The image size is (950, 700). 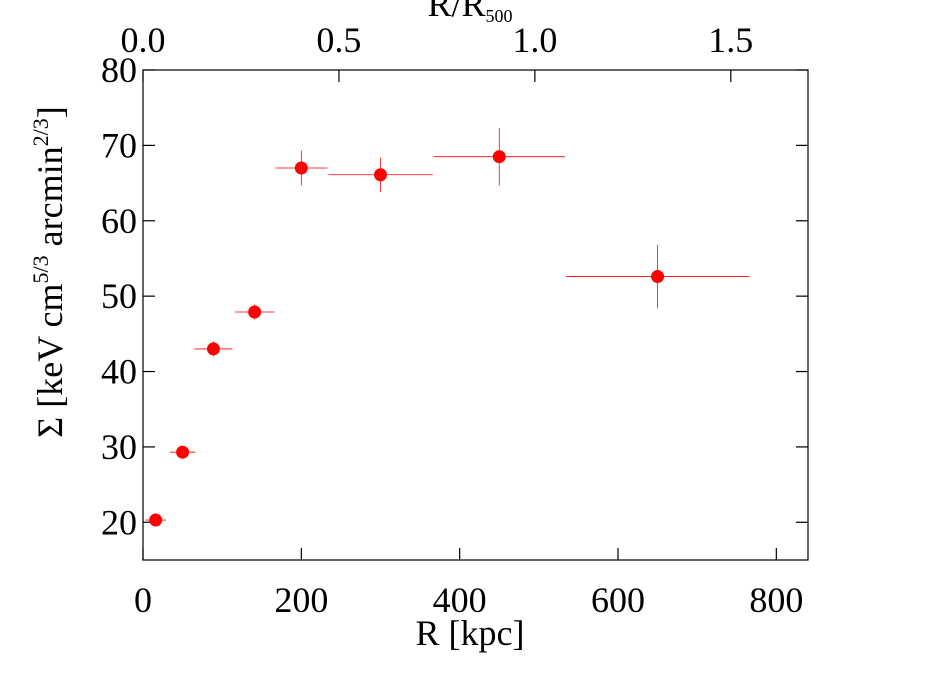 What do you see at coordinates (49, 271) in the screenshot?
I see `y-axis-label: Σ [keV cm5/3 arcmin2/3]` at bounding box center [49, 271].